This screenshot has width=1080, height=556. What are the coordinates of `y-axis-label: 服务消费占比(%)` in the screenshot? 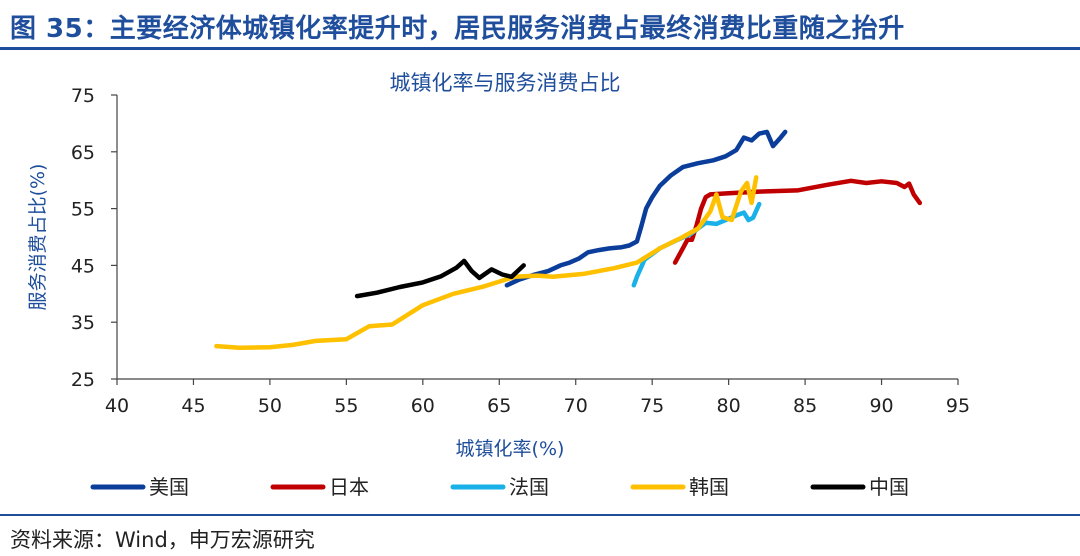 It's located at (38, 237).